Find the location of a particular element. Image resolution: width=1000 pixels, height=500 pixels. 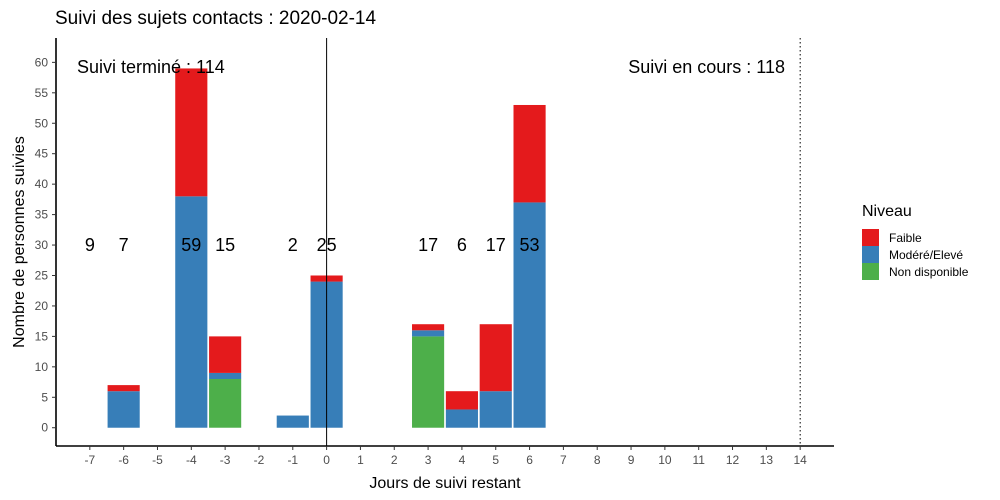

bar-modere-eleve-x4 is located at coordinates (461, 418).